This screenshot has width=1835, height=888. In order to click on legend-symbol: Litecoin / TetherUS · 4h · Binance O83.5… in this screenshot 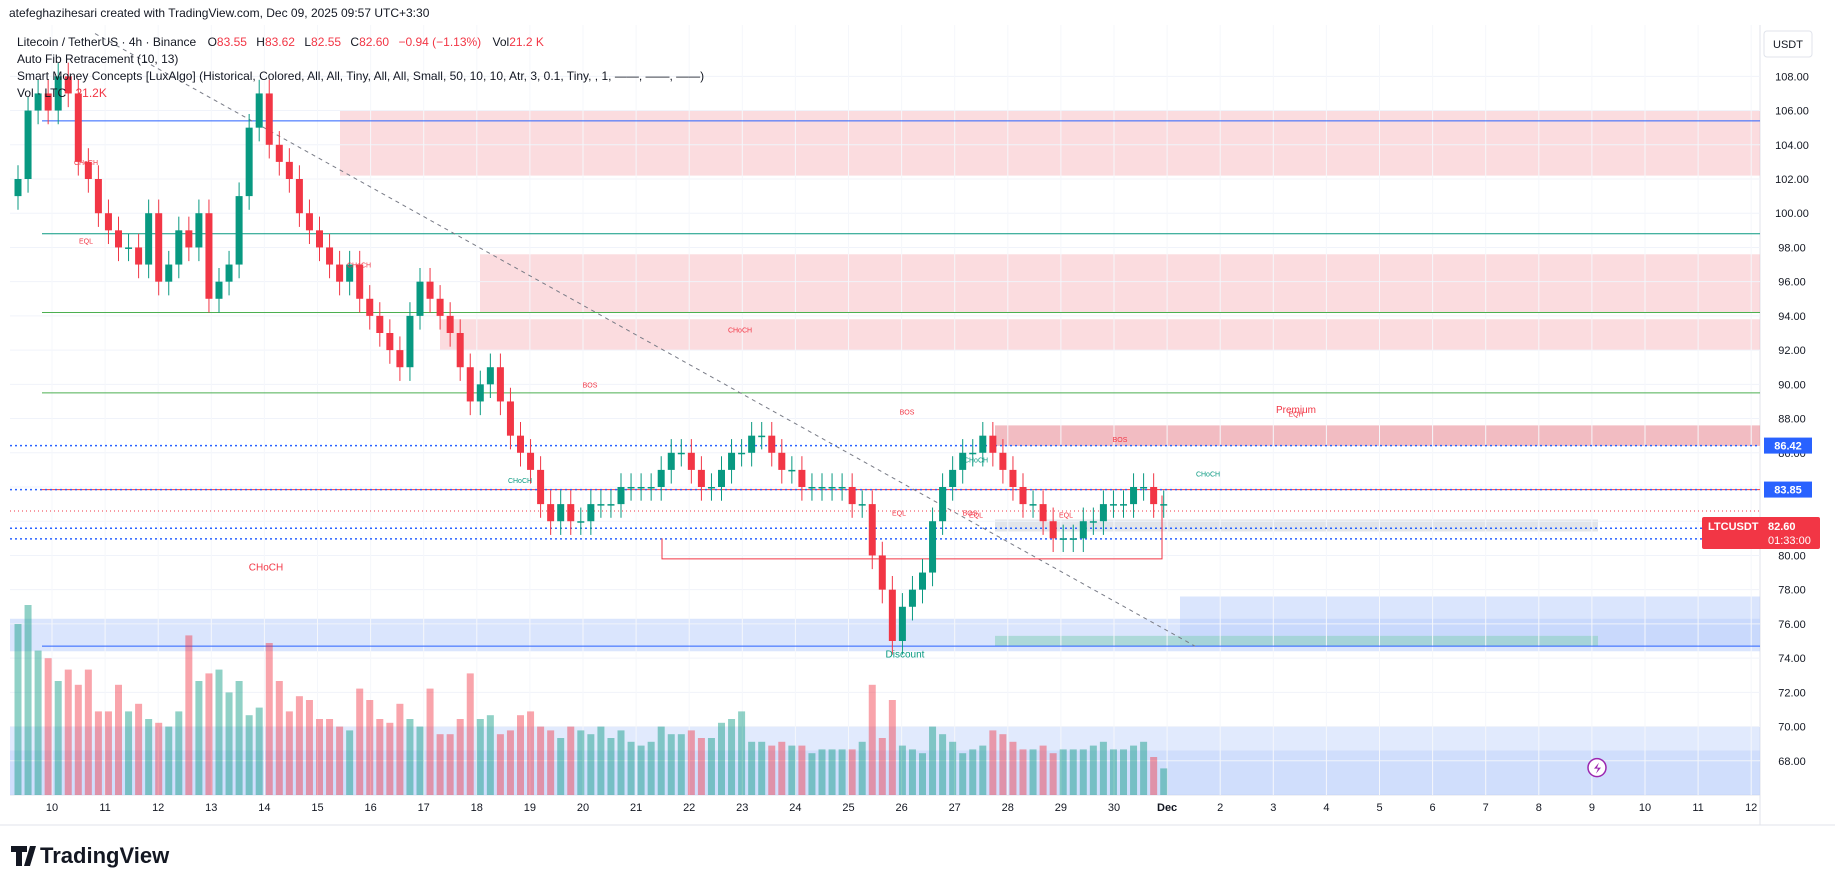, I will do `click(280, 42)`.